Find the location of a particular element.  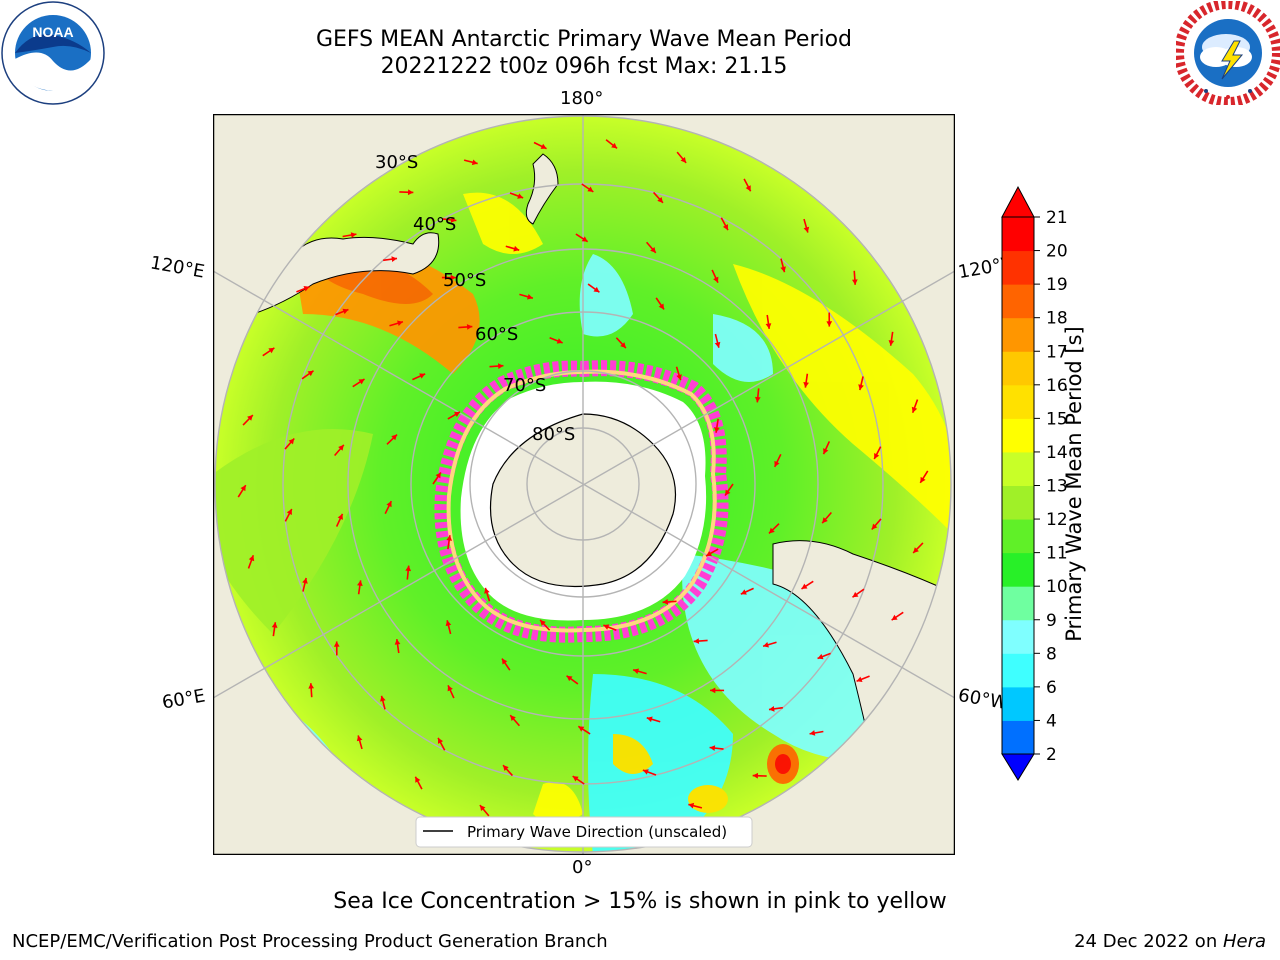

date-stamp: 24 Dec 2022 on Hera is located at coordinates (1170, 941).